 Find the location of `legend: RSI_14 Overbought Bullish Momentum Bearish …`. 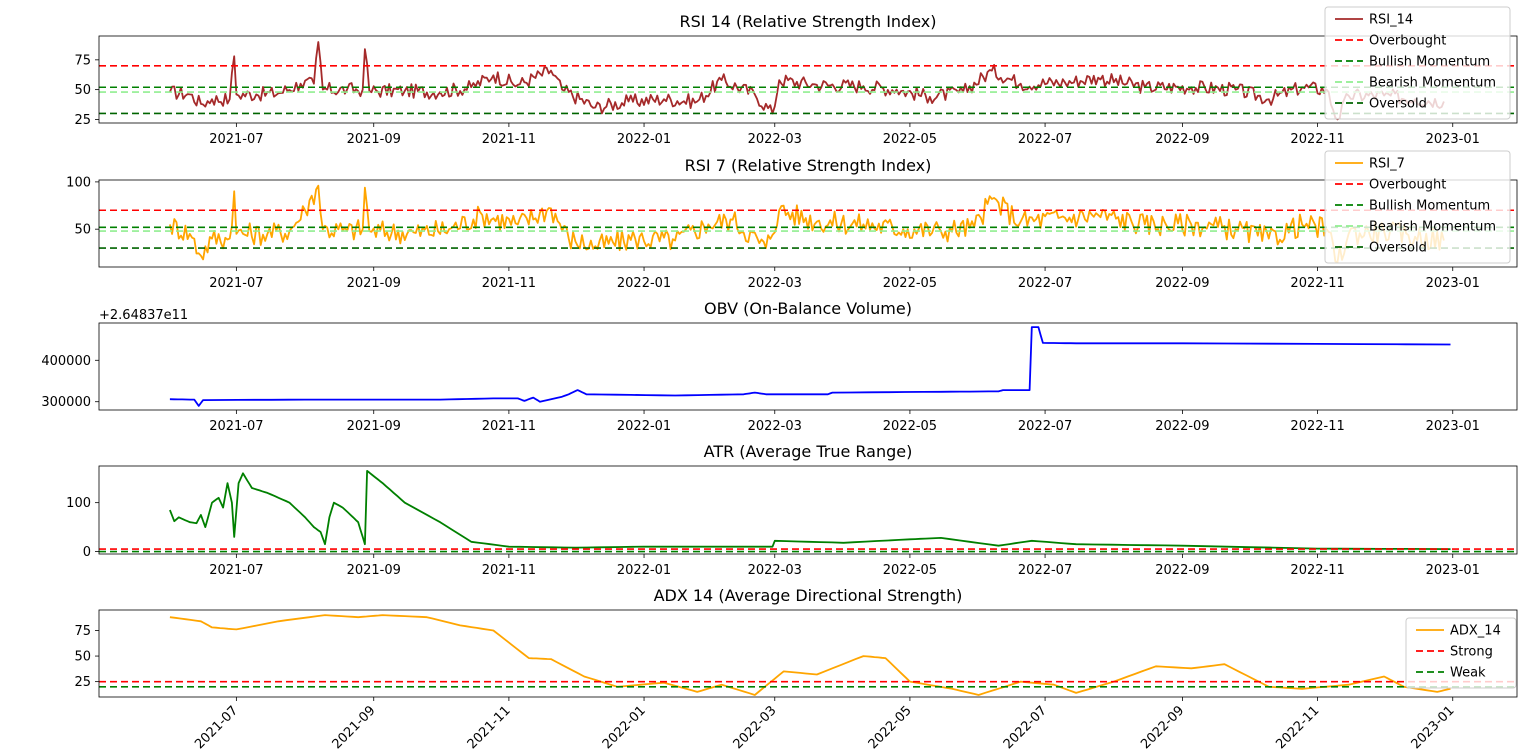

legend: RSI_14 Overbought Bullish Momentum Bearish … is located at coordinates (1417, 63).